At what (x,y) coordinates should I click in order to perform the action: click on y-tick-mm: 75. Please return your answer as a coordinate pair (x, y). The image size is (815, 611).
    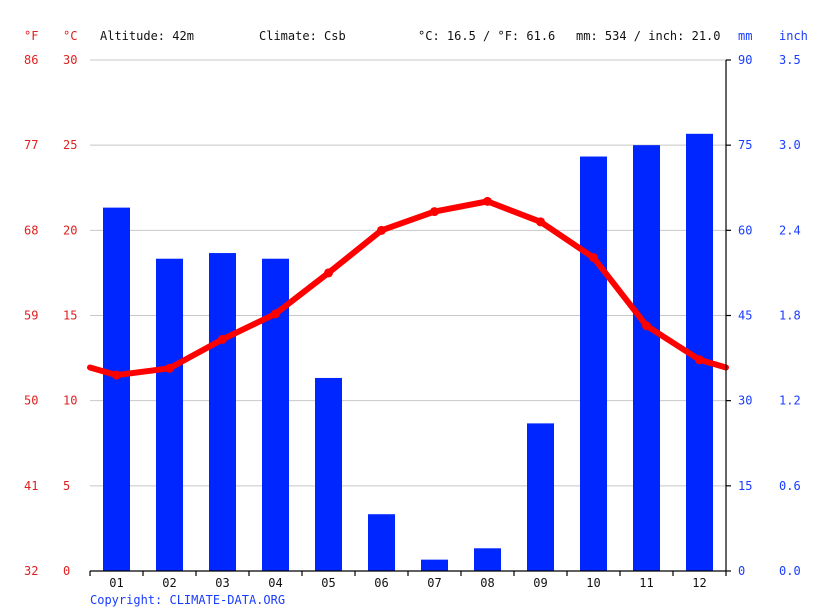
    Looking at the image, I should click on (745, 145).